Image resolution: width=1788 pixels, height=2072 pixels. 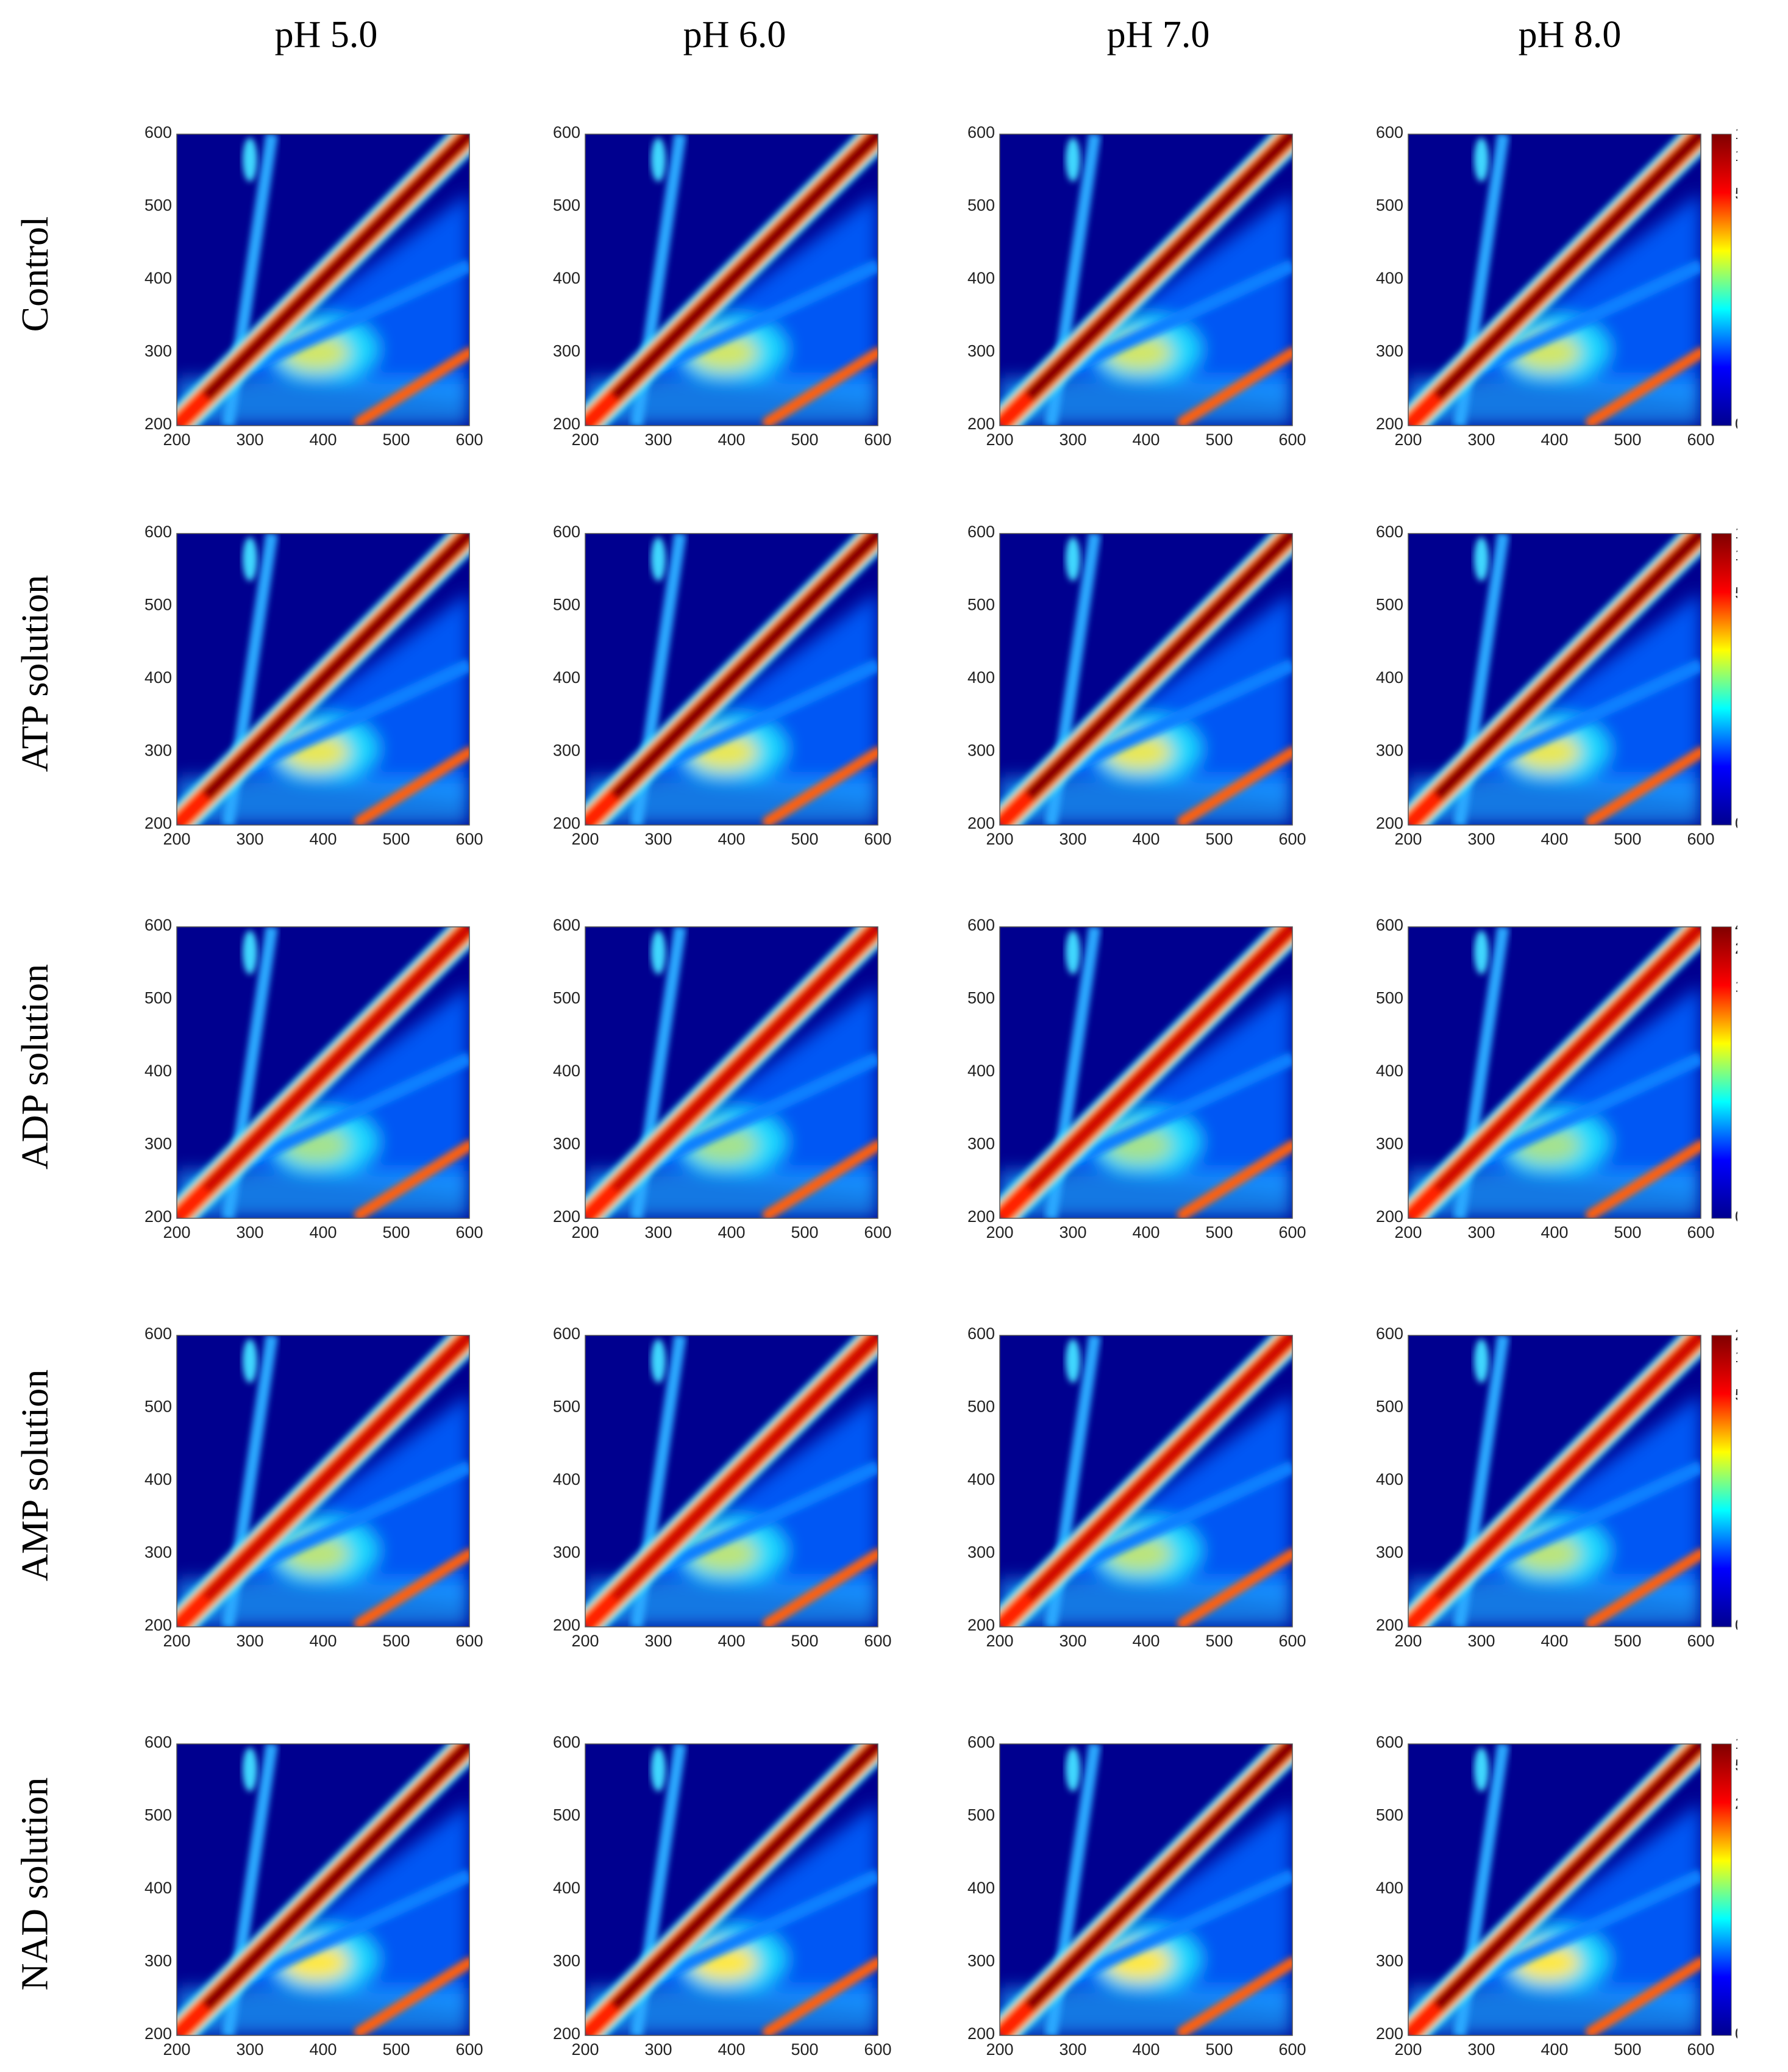 What do you see at coordinates (722, 1487) in the screenshot?
I see `eem-panel-r3-c1: 200 300 400 500 600 200 300 400 500 600` at bounding box center [722, 1487].